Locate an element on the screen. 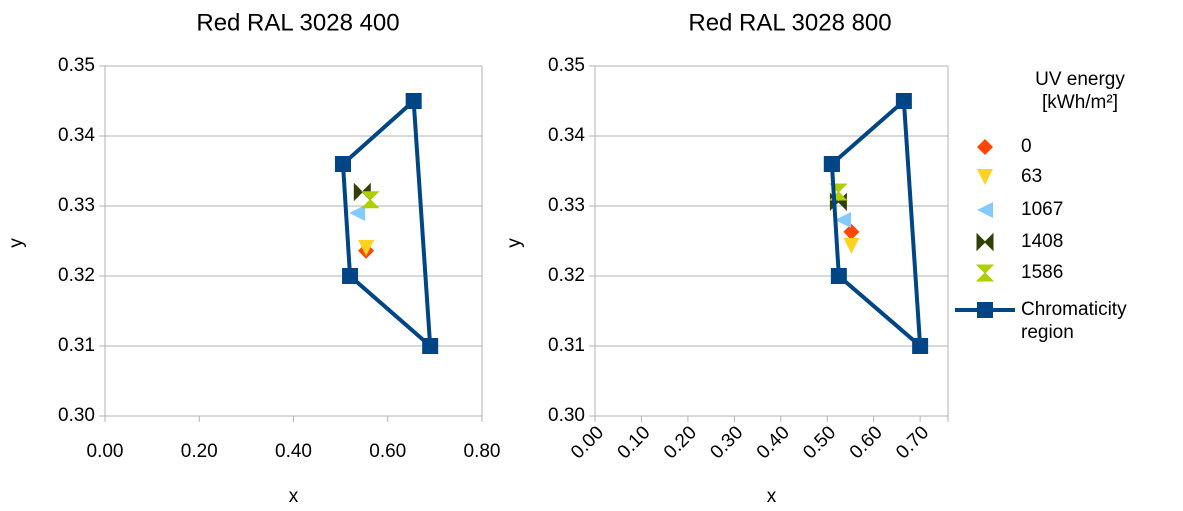 The image size is (1183, 511). x-tick-label: 0.80 is located at coordinates (482, 451).